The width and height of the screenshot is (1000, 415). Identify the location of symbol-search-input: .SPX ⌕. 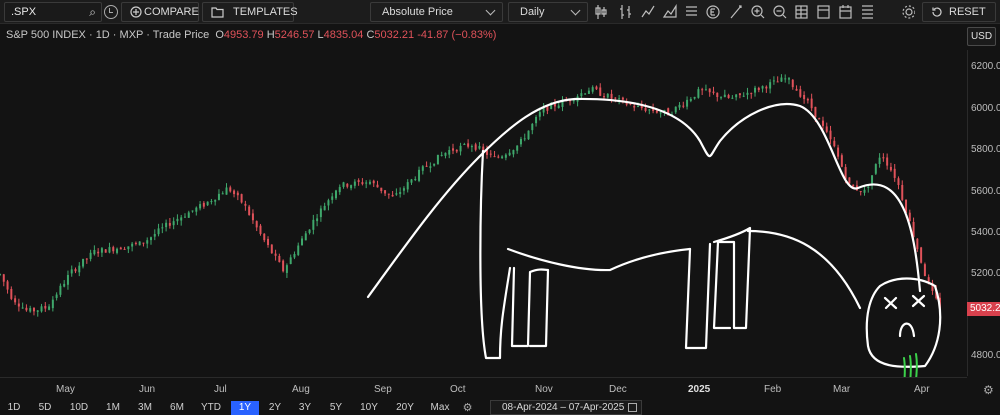
(53, 12).